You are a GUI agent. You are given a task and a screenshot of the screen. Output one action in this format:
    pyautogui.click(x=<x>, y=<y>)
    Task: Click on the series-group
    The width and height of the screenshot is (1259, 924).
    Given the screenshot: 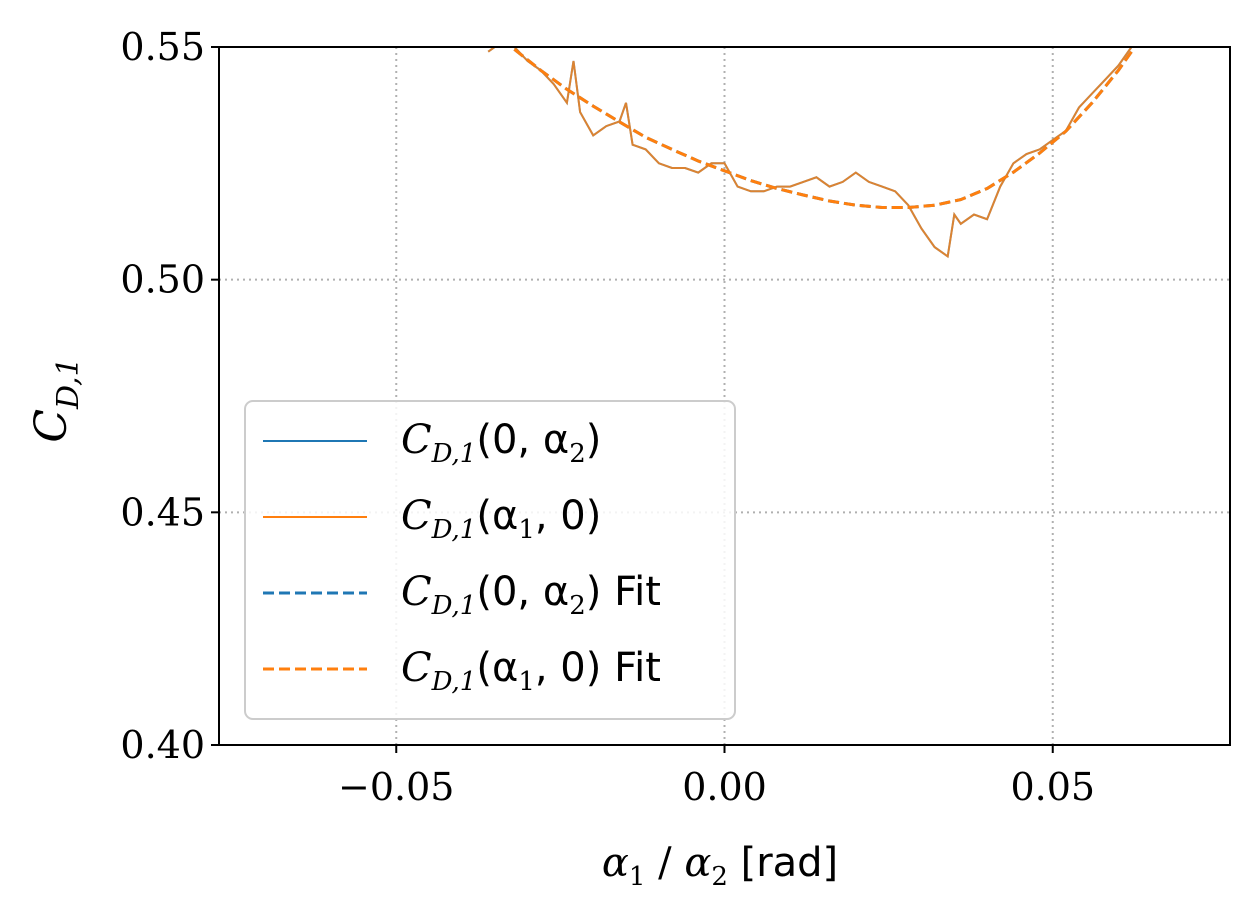 What is the action you would take?
    pyautogui.click(x=810, y=153)
    